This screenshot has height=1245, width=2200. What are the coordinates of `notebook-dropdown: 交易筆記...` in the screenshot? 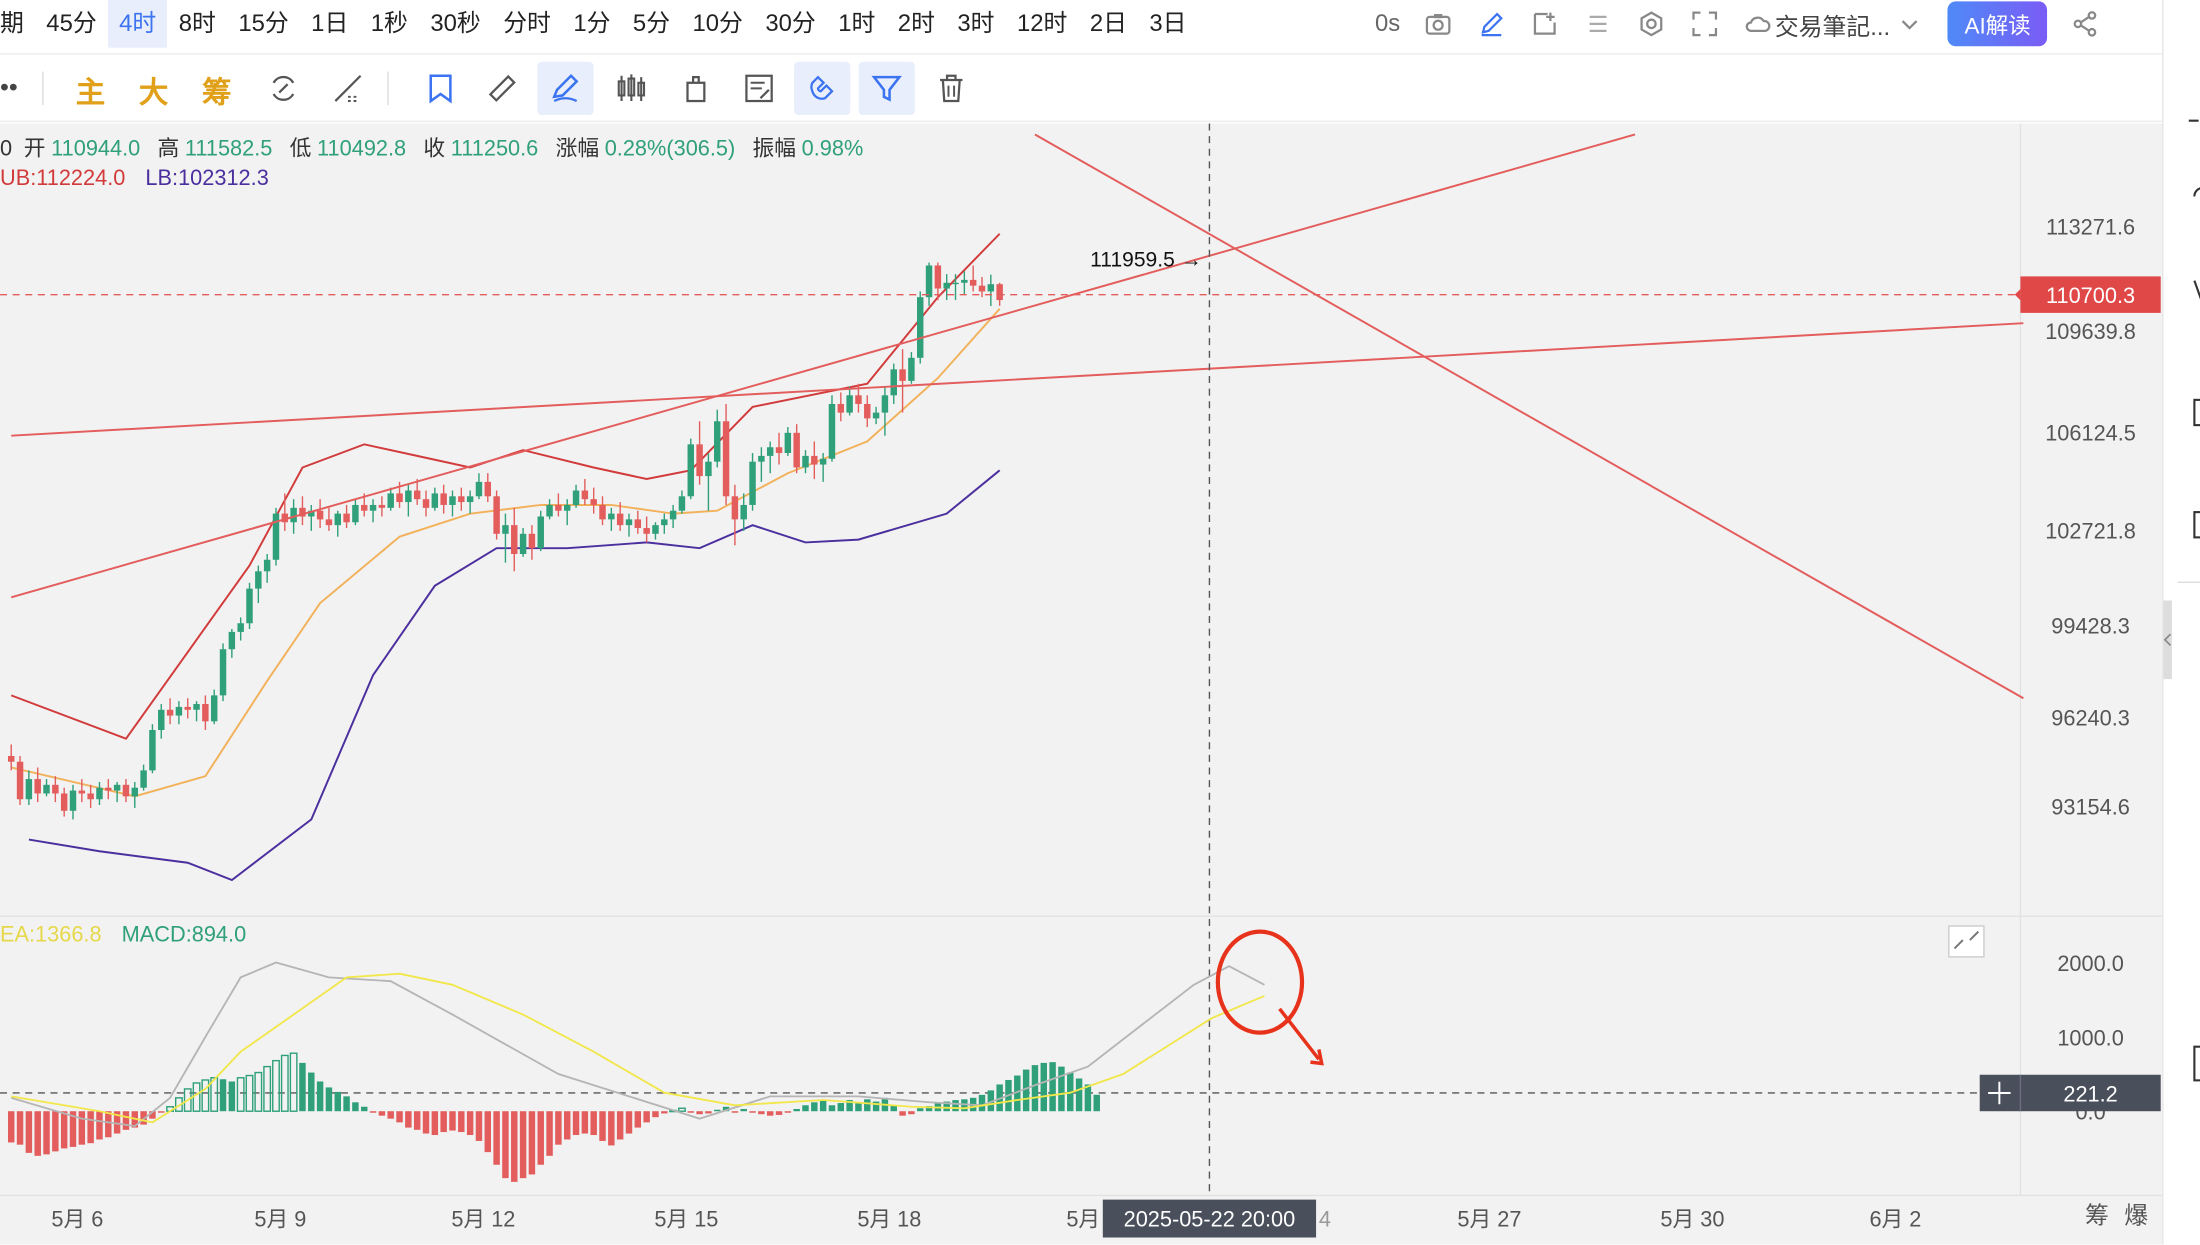 It's located at (1832, 26).